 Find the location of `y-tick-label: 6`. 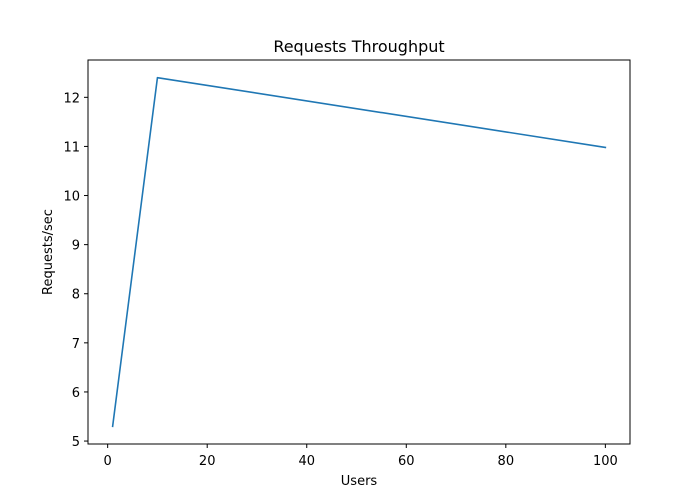

y-tick-label: 6 is located at coordinates (76, 393).